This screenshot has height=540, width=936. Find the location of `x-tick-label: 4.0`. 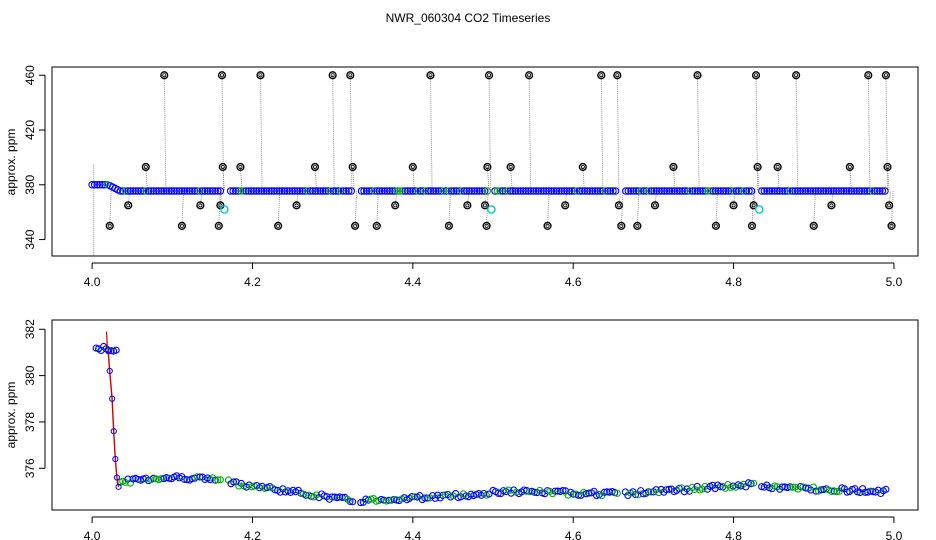

x-tick-label: 4.0 is located at coordinates (92, 534).